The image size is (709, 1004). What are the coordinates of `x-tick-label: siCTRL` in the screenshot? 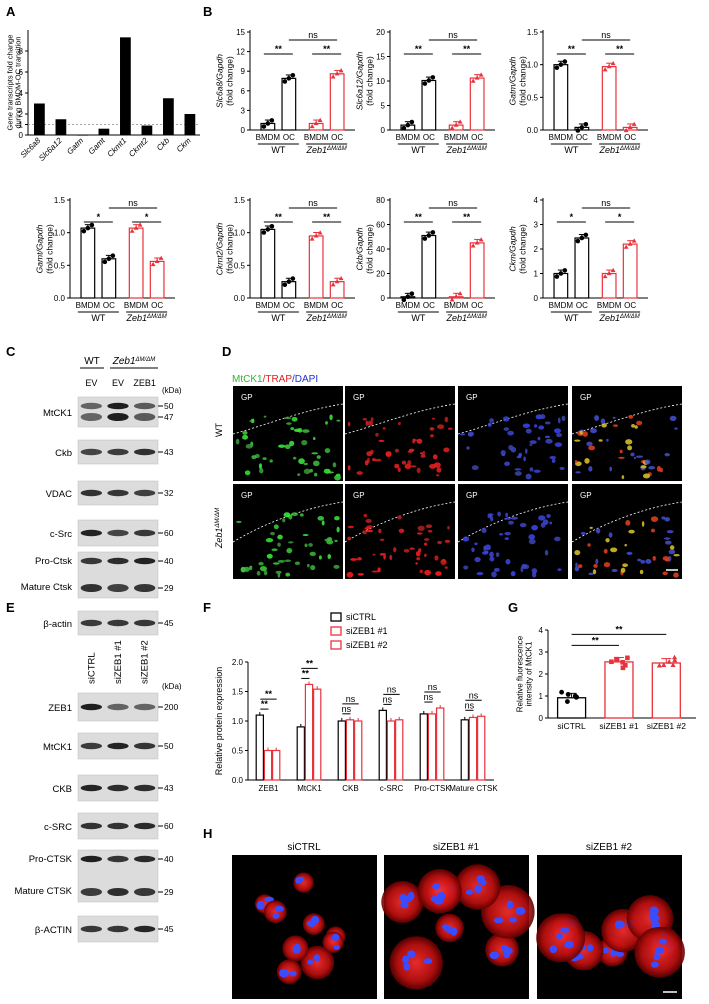 It's located at (571, 726).